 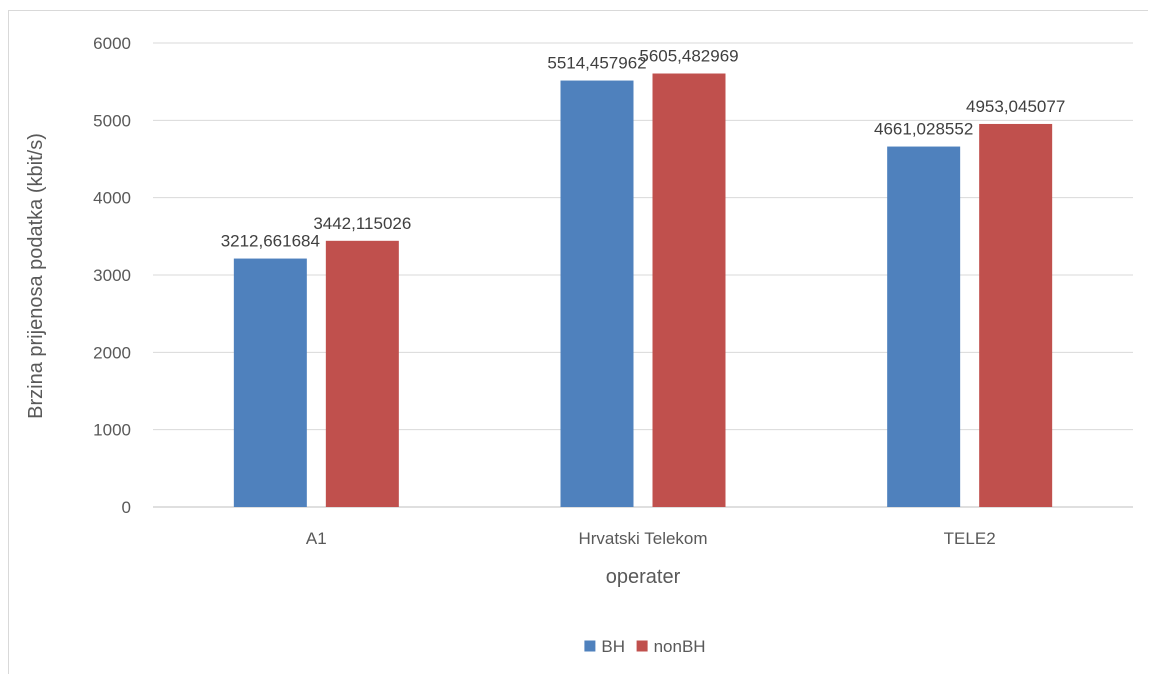 I want to click on y-tick-label: 2000, so click(x=112, y=352).